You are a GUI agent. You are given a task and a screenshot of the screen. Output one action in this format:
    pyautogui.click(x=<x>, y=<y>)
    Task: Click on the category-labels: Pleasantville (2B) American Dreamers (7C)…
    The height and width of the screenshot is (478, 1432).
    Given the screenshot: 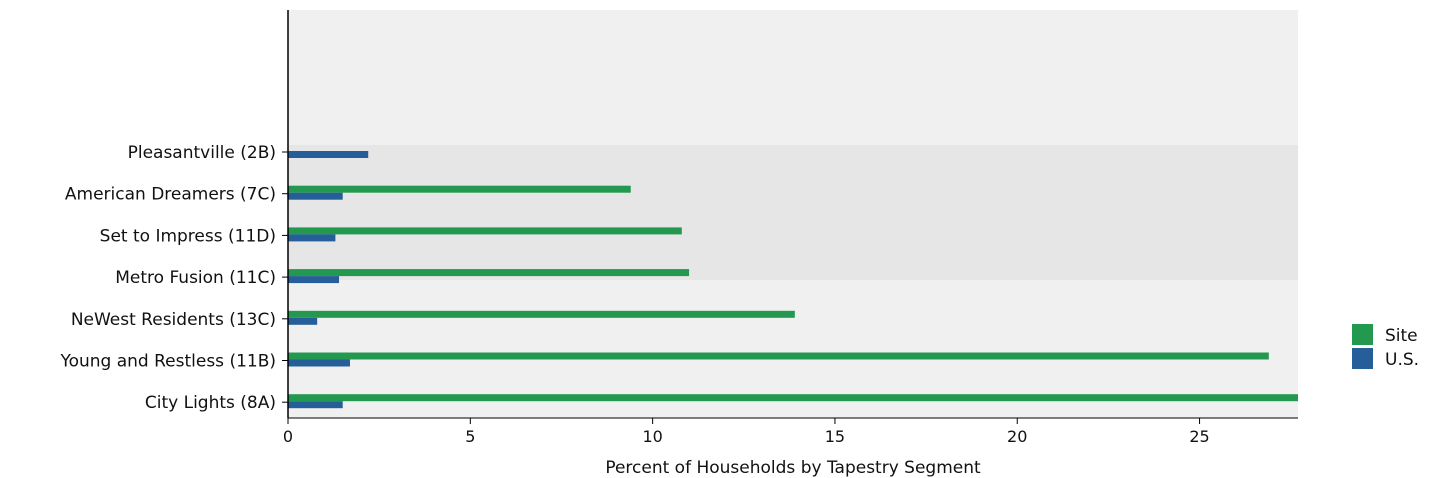 What is the action you would take?
    pyautogui.click(x=167, y=278)
    